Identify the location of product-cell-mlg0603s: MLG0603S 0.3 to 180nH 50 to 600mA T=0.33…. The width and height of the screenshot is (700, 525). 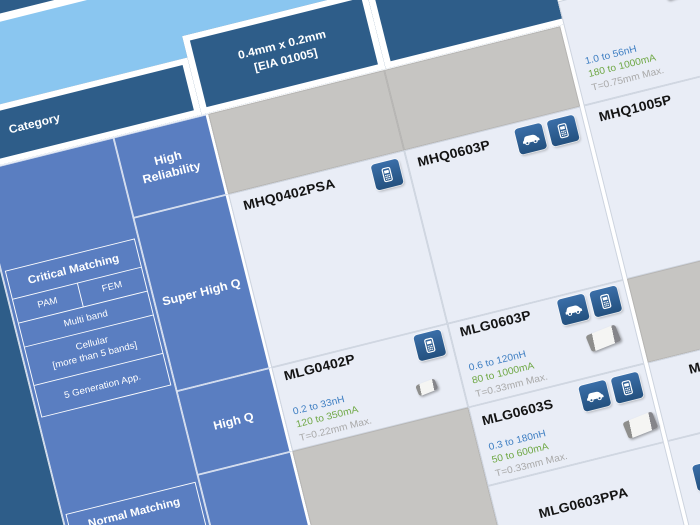
(566, 424).